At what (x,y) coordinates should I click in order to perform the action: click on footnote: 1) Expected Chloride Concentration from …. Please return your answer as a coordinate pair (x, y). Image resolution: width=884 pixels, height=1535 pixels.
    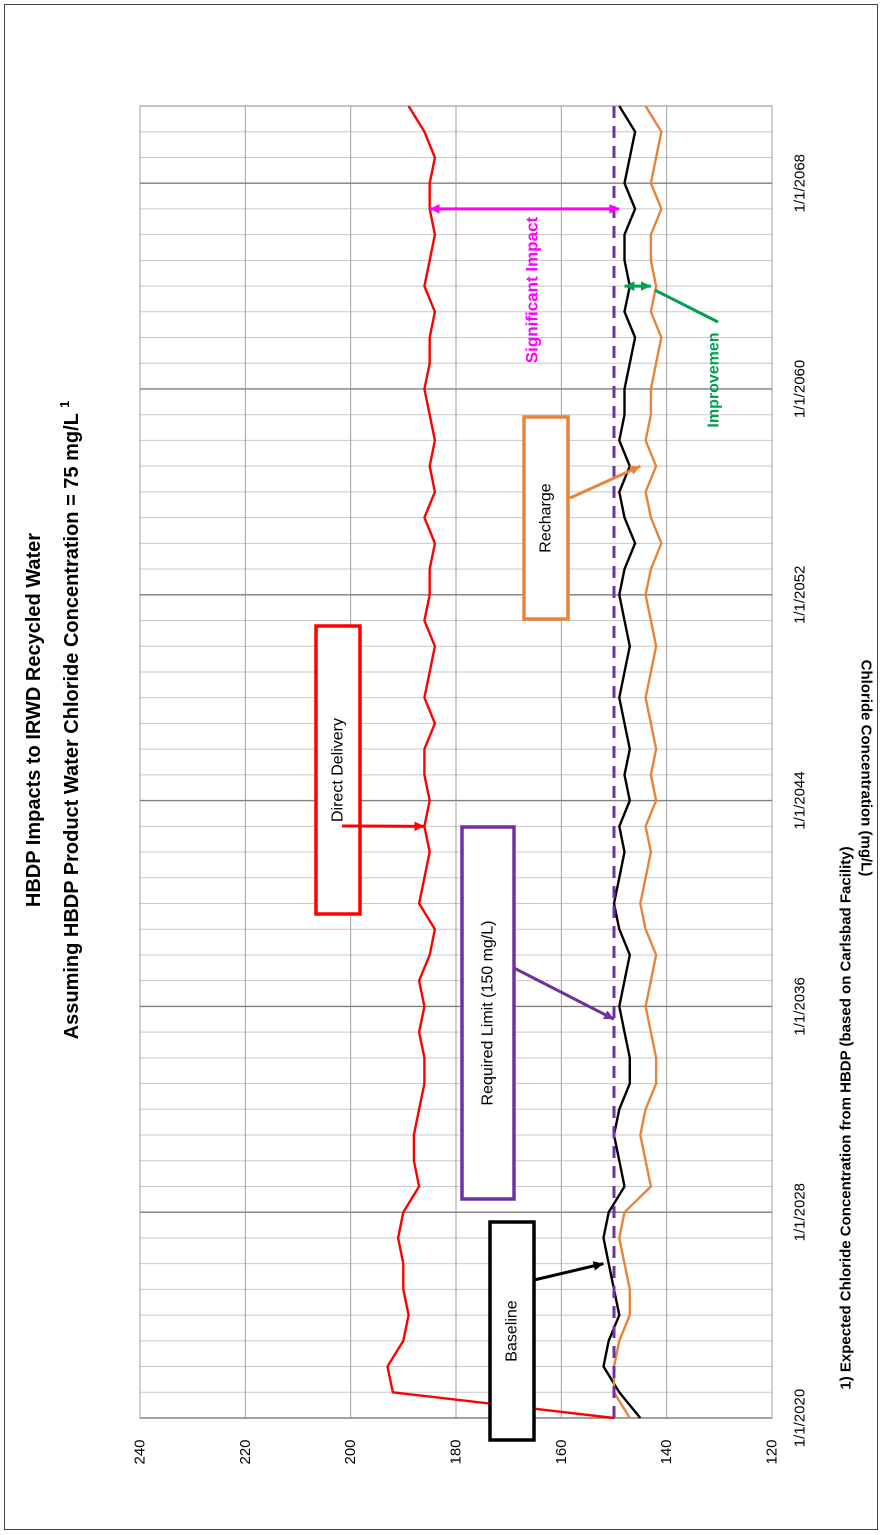
    Looking at the image, I should click on (846, 1117).